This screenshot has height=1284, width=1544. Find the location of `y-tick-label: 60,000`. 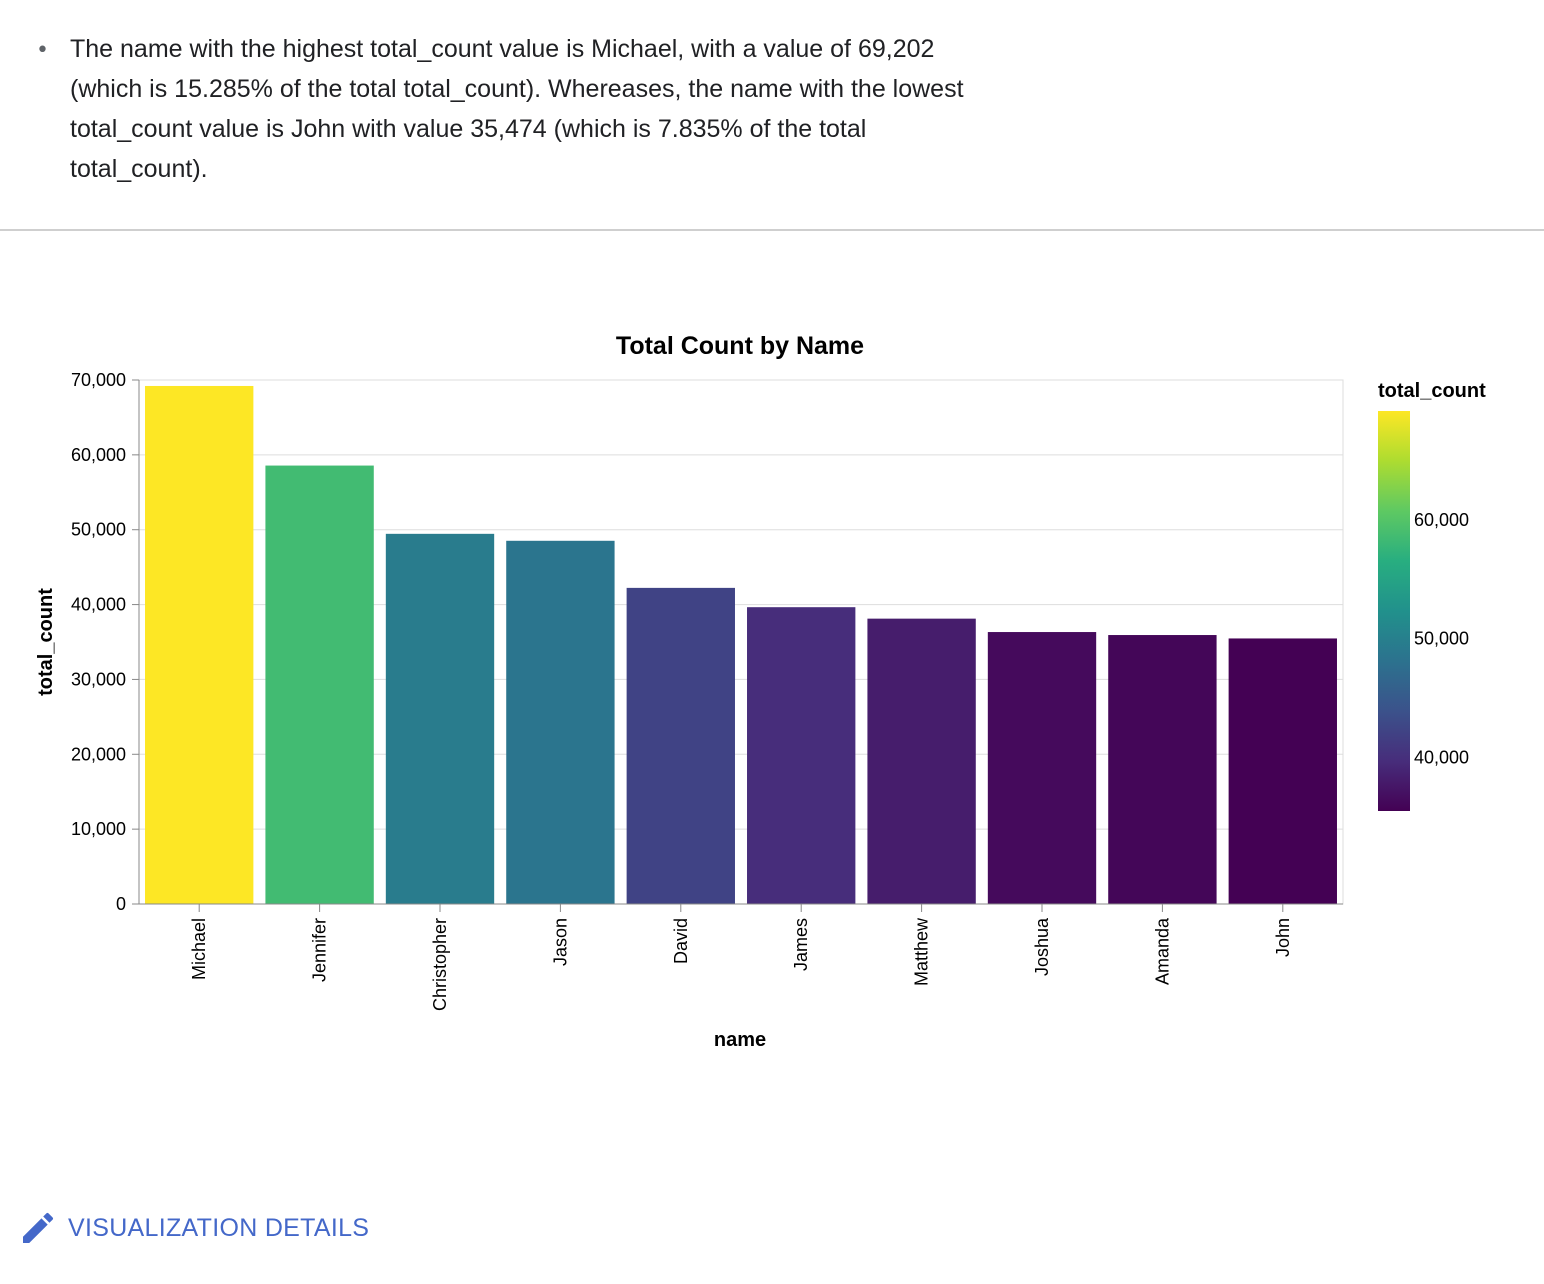

y-tick-label: 60,000 is located at coordinates (98, 455).